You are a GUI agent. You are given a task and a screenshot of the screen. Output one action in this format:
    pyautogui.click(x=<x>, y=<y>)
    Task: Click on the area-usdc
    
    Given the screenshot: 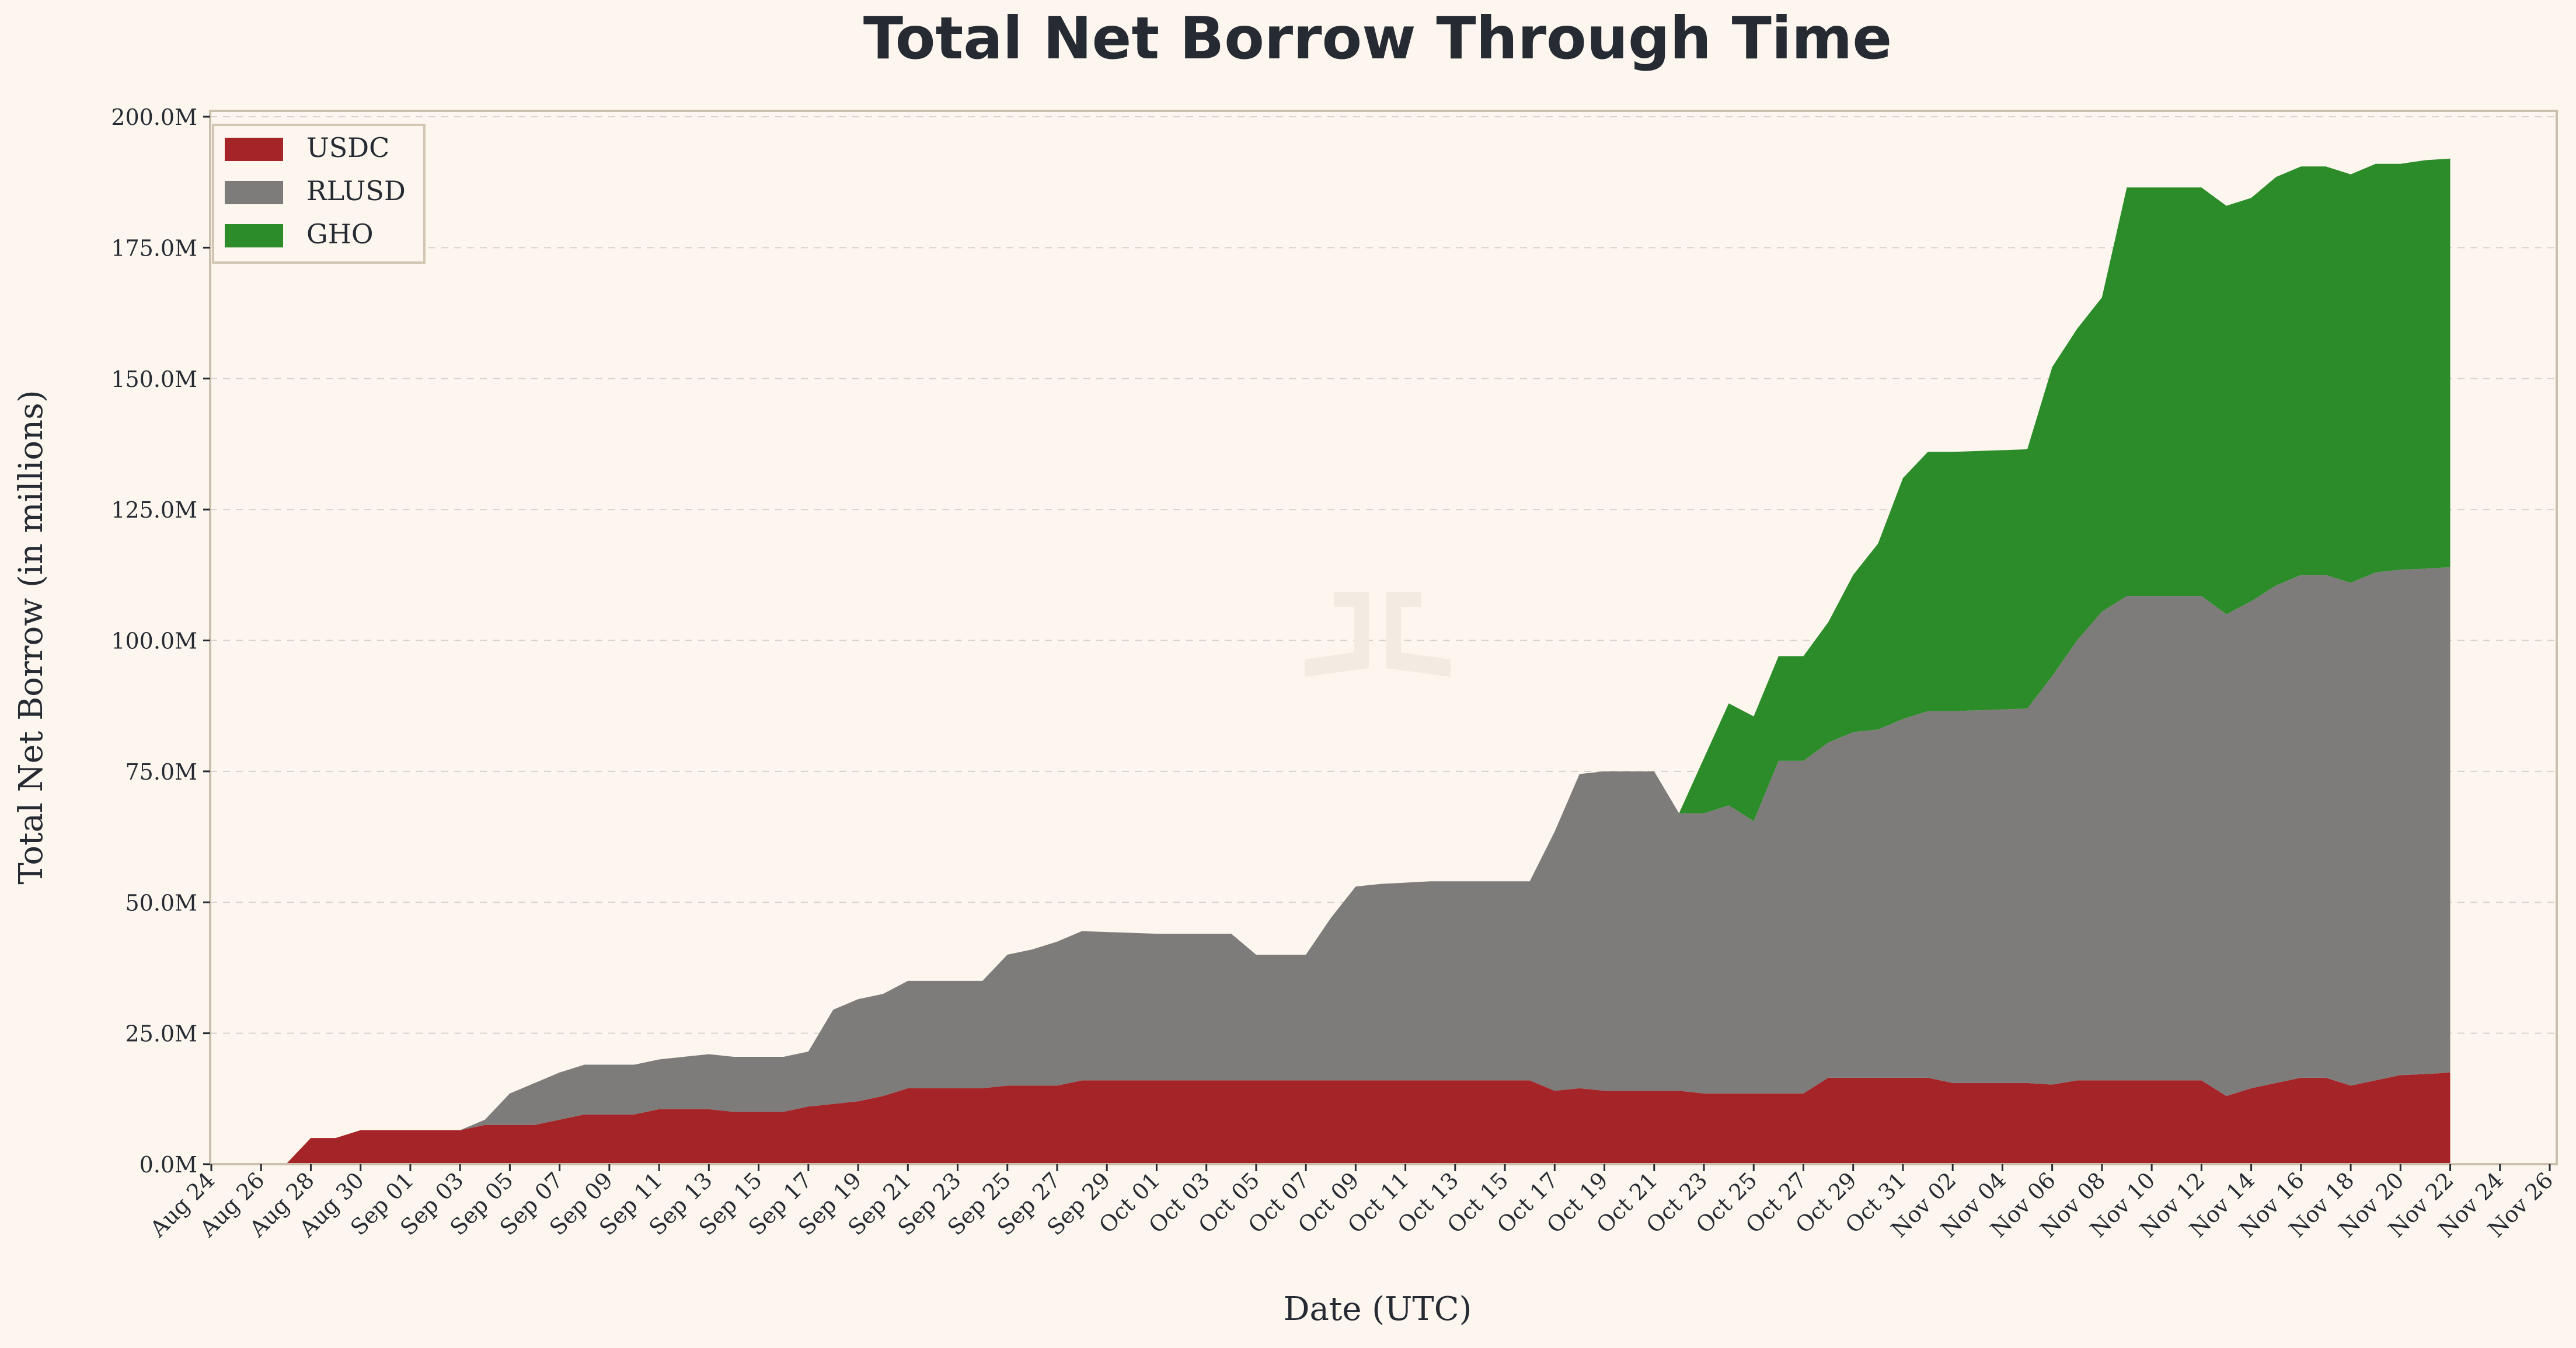 What is the action you would take?
    pyautogui.click(x=1368, y=1118)
    